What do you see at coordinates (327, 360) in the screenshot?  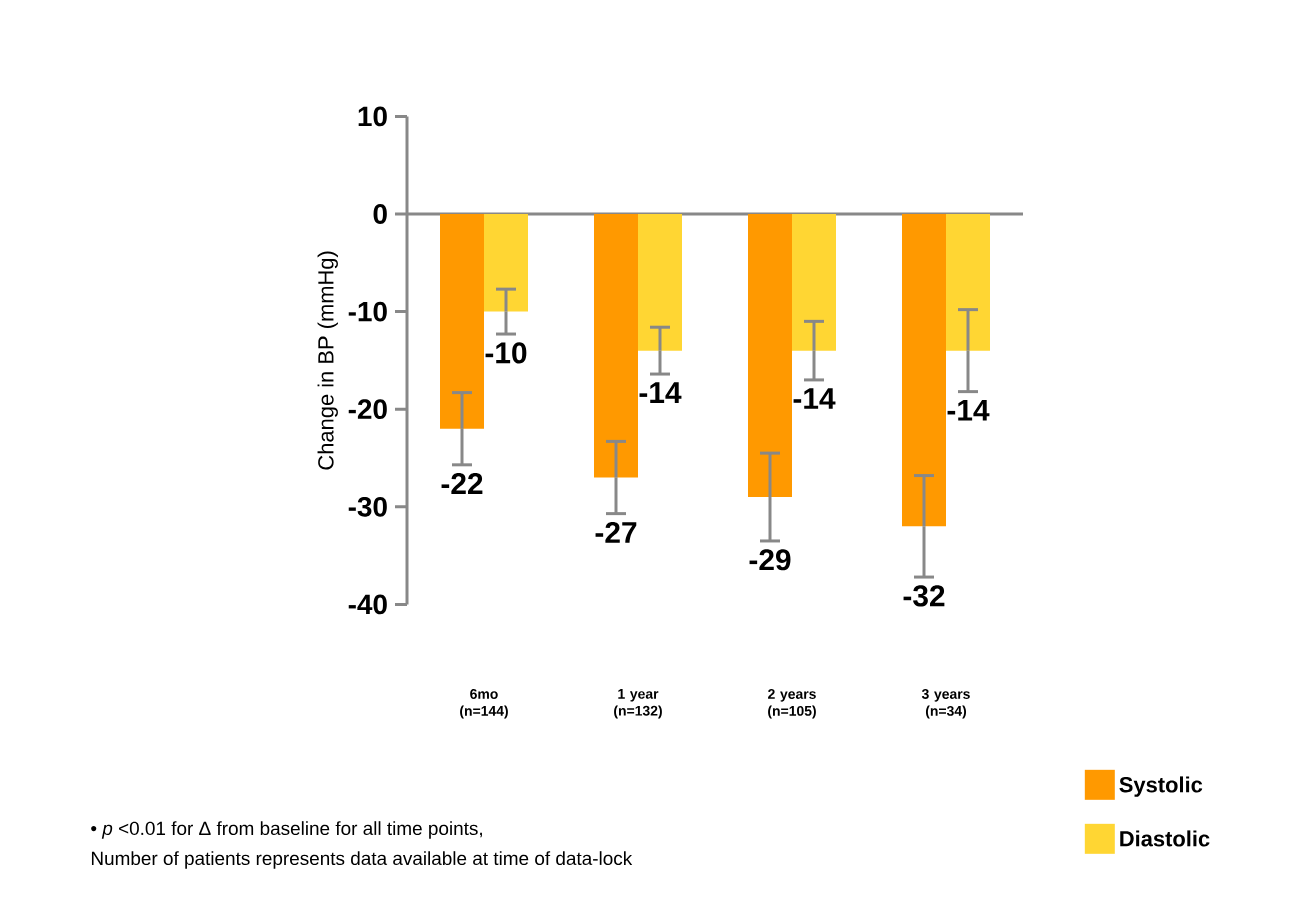 I see `y-axis-title: Change in BP (mmHg)` at bounding box center [327, 360].